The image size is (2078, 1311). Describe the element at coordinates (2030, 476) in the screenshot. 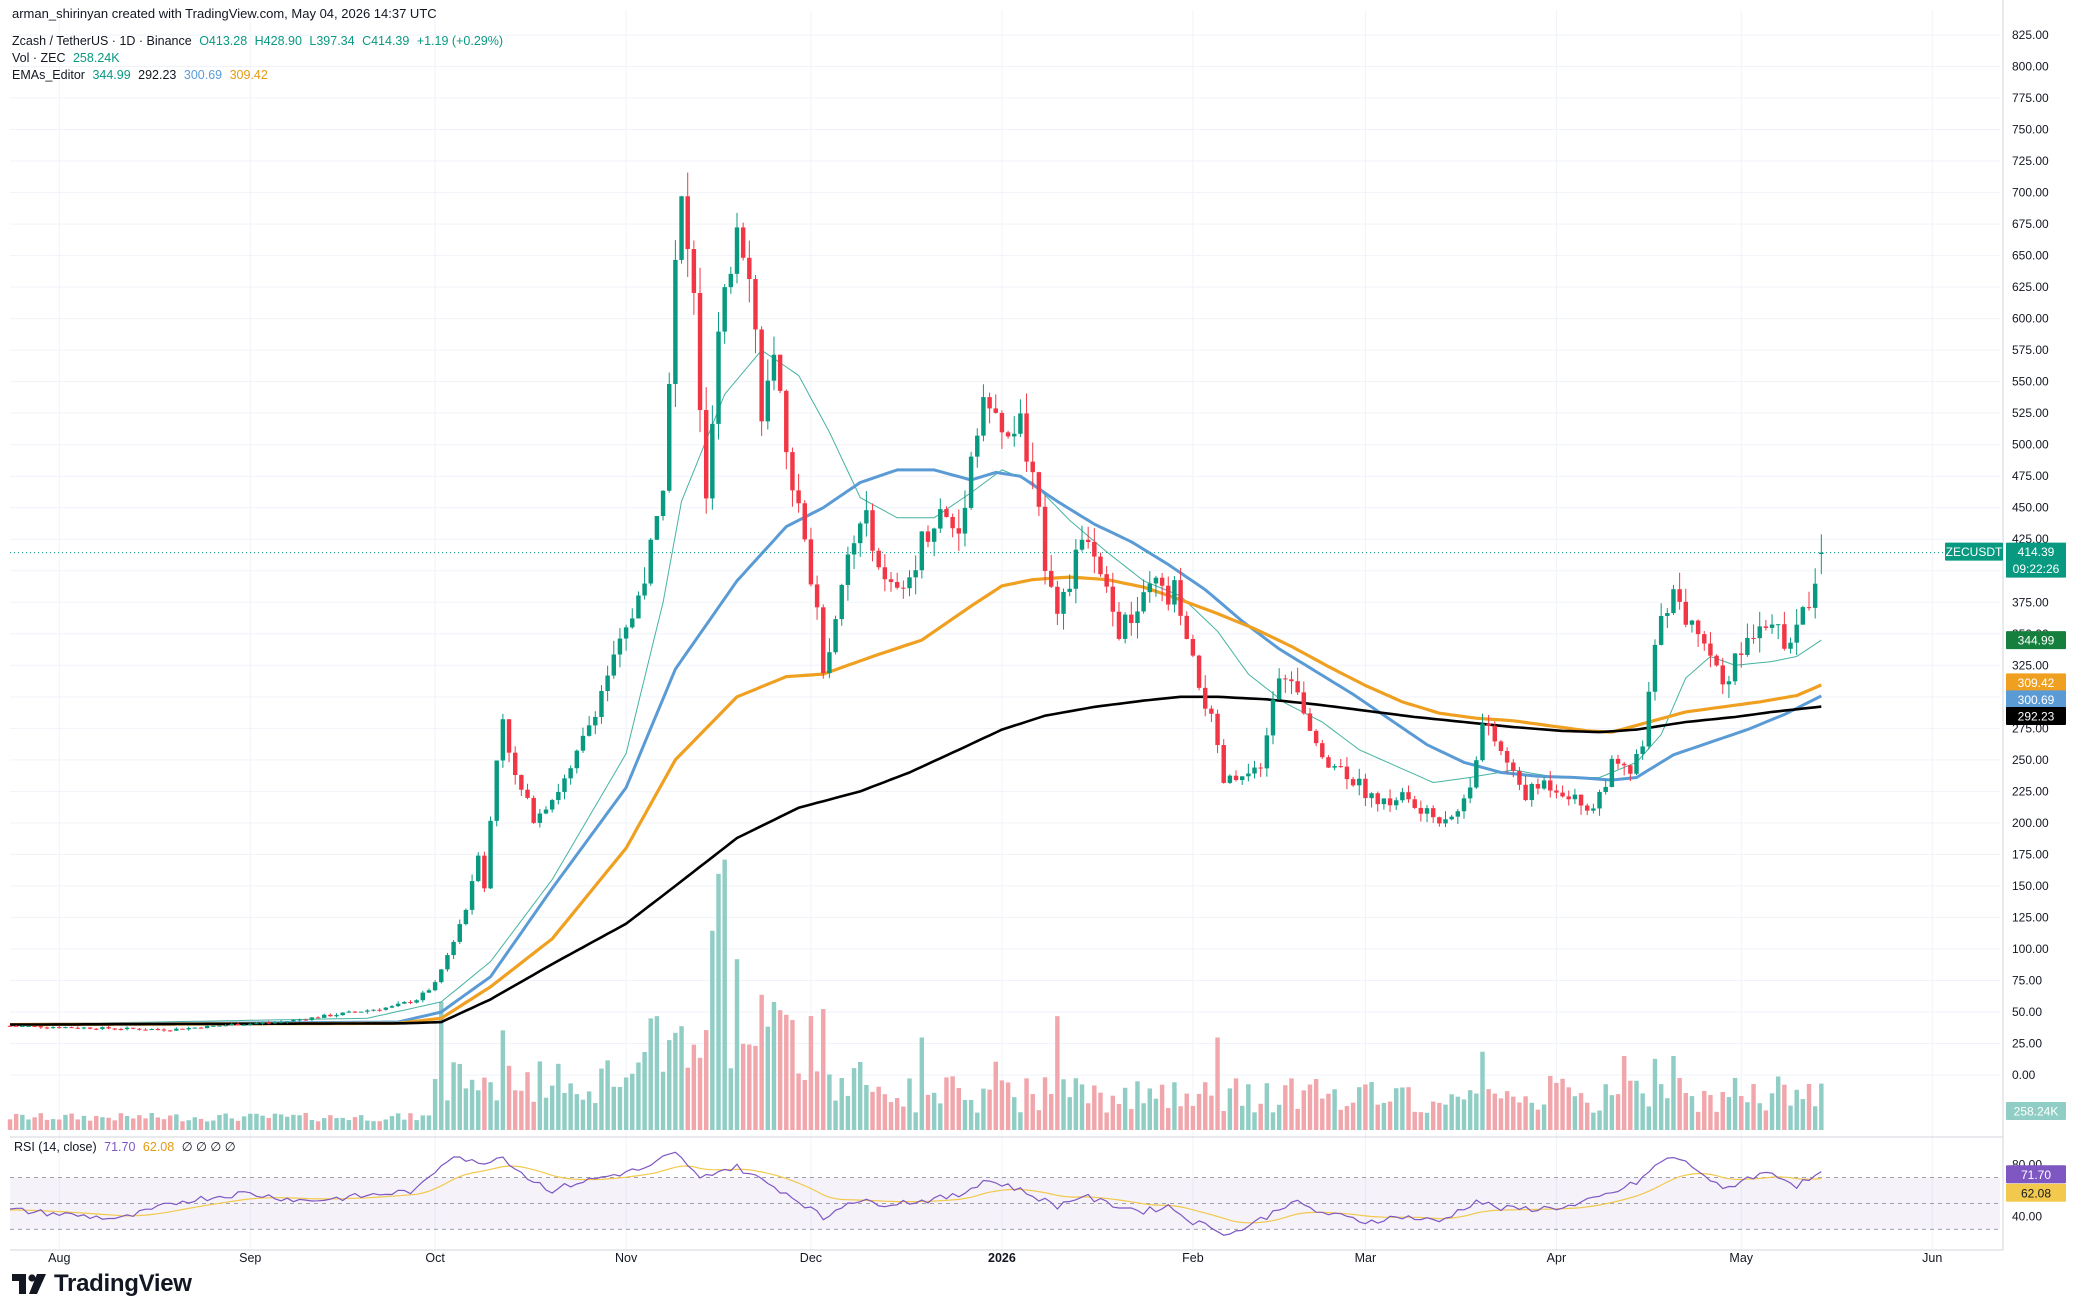

I see `price-tick-label: 475.00` at that location.